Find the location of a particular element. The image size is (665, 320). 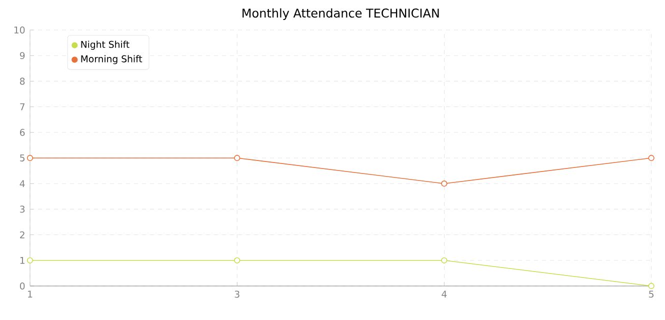

y-tick-label: 10 is located at coordinates (19, 30).